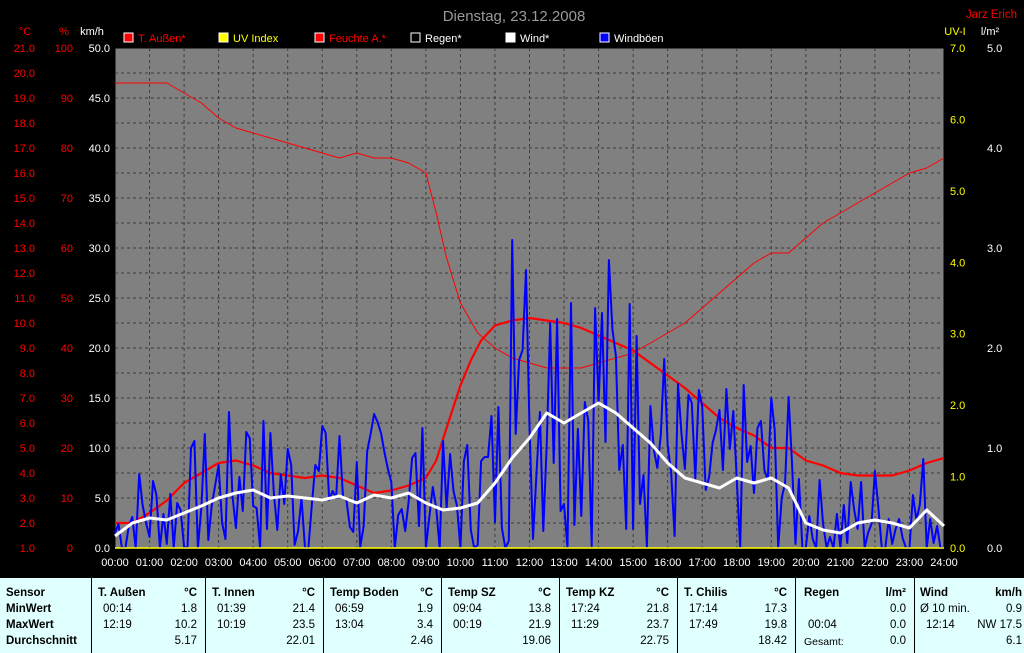  Describe the element at coordinates (27, 474) in the screenshot. I see `temp-tick-label: 4.0` at that location.